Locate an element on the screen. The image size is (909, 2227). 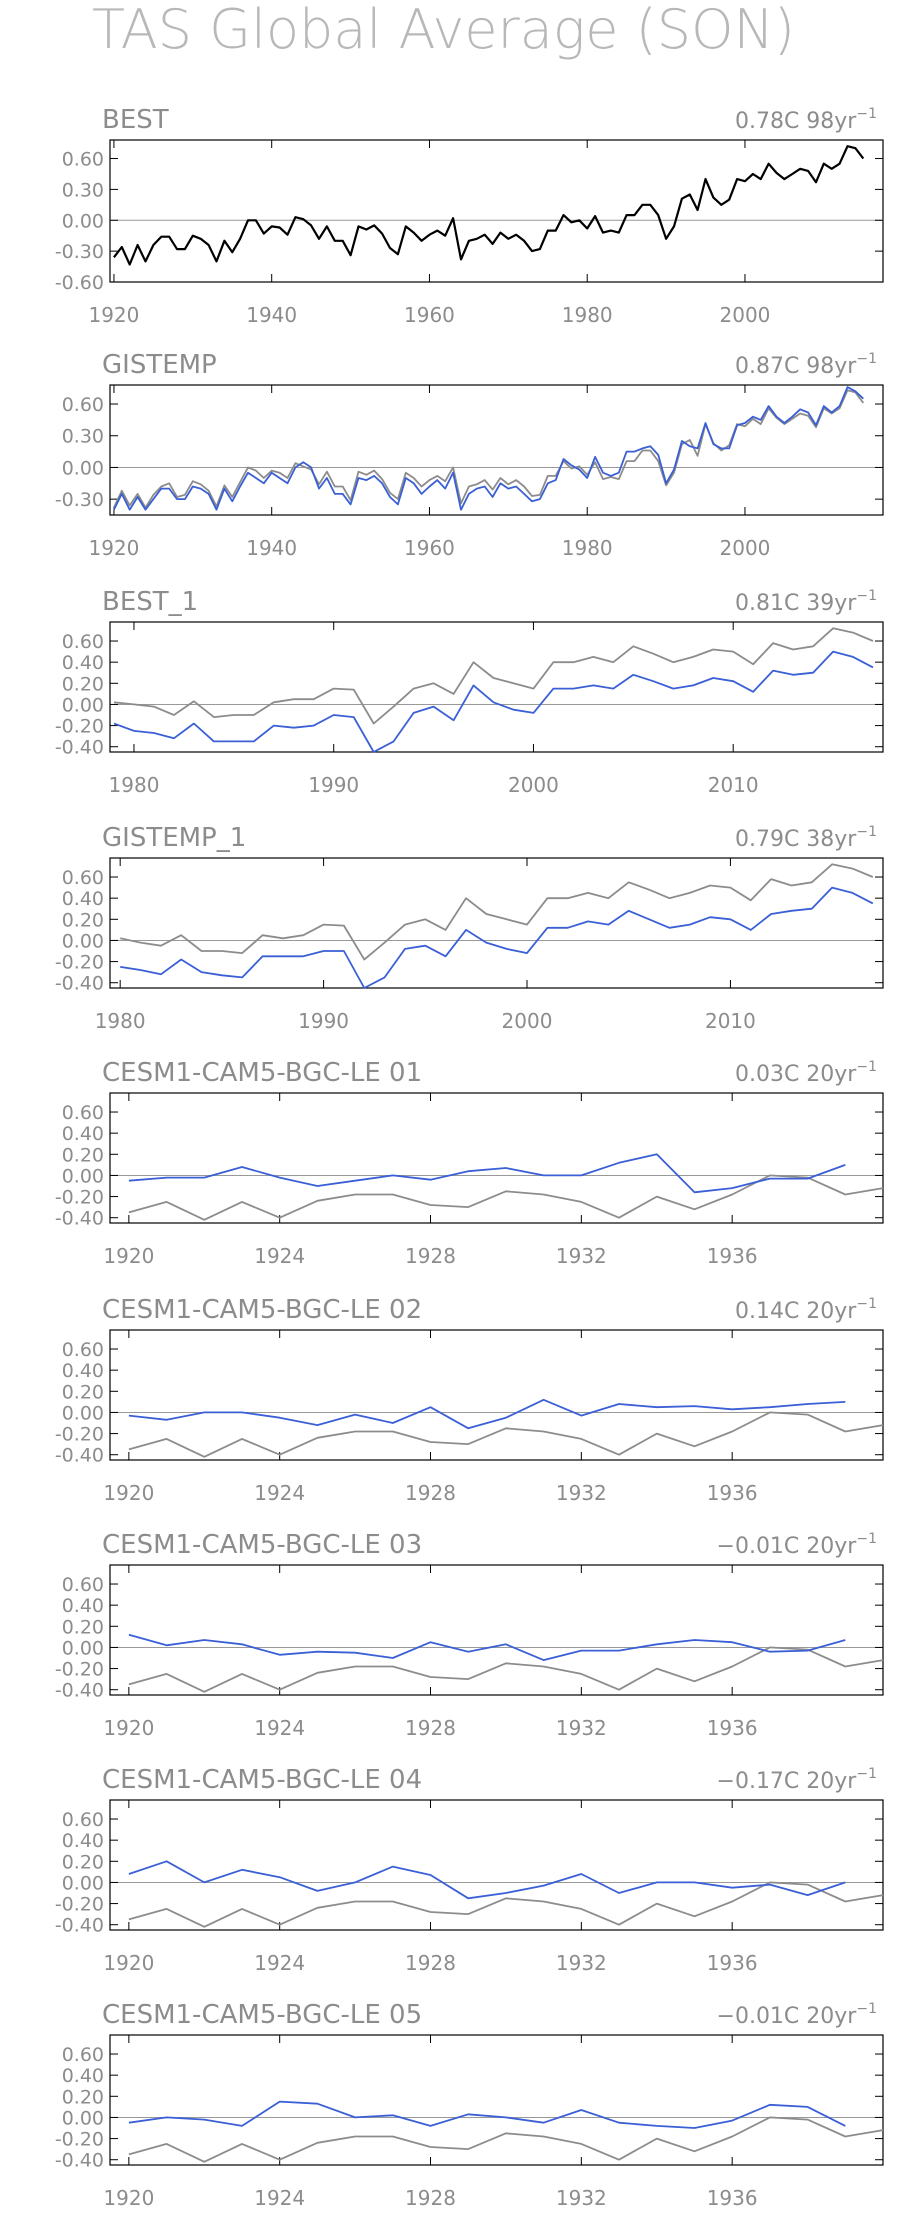
panel-stat-value: 0.81C 39yr is located at coordinates (796, 603).